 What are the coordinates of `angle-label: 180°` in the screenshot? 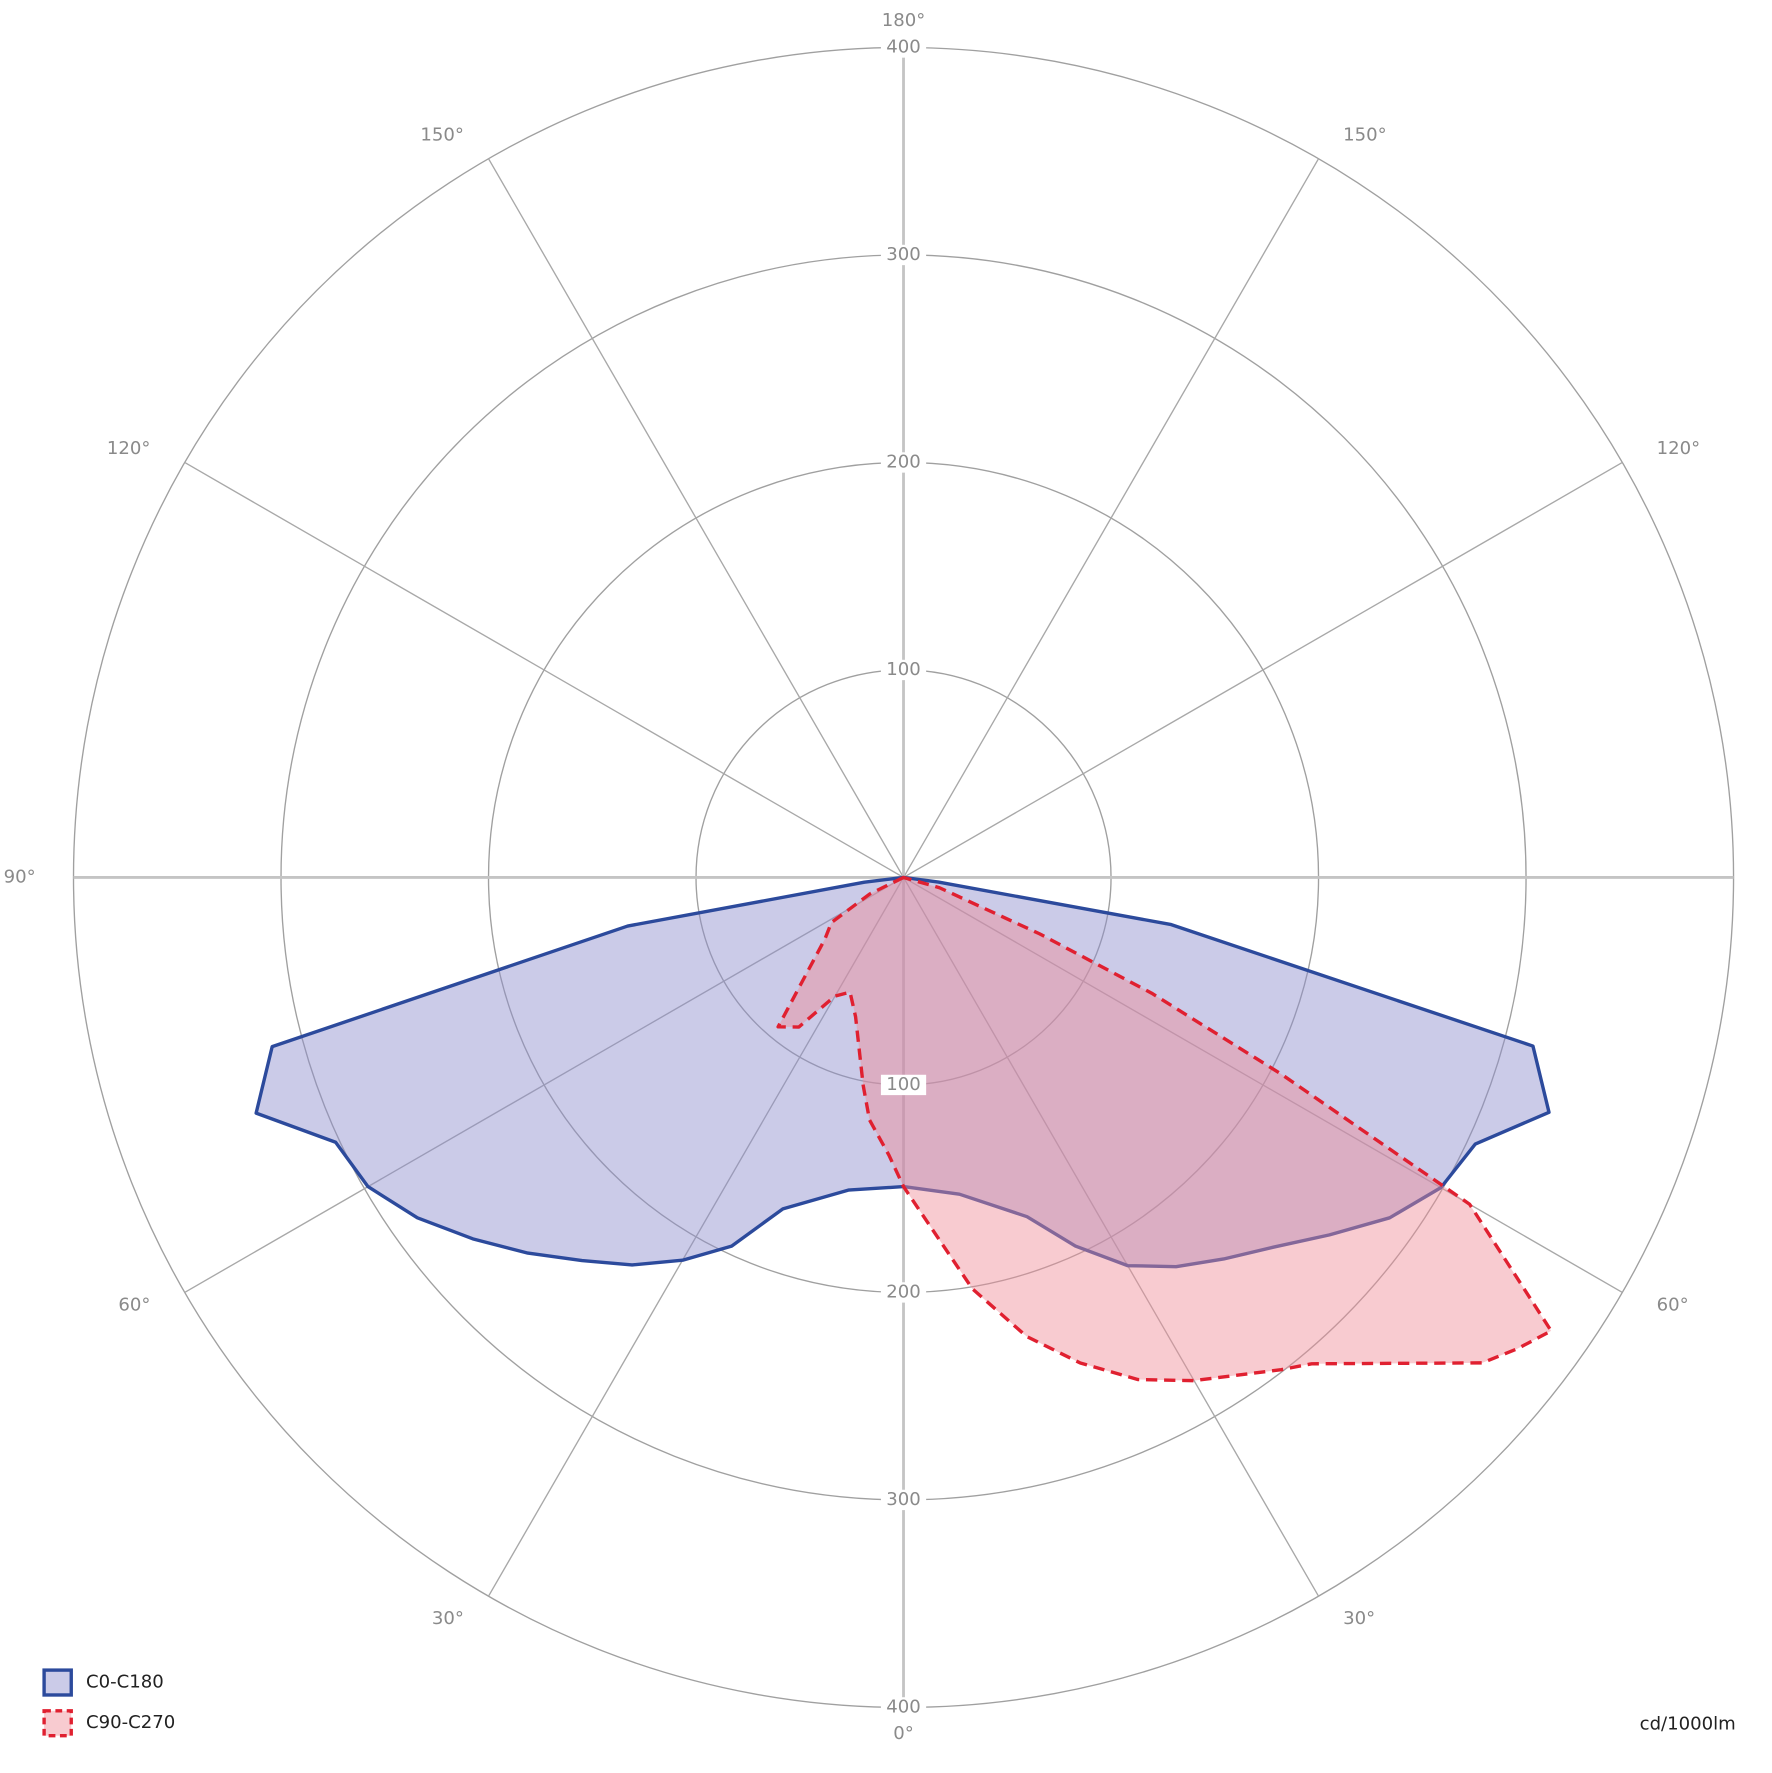 It's located at (904, 20).